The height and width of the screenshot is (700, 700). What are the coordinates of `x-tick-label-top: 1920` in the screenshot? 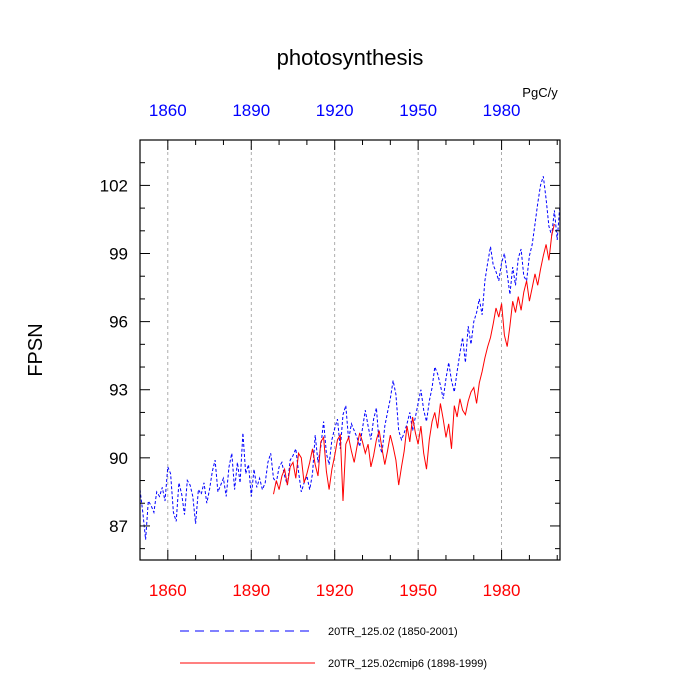 It's located at (335, 110).